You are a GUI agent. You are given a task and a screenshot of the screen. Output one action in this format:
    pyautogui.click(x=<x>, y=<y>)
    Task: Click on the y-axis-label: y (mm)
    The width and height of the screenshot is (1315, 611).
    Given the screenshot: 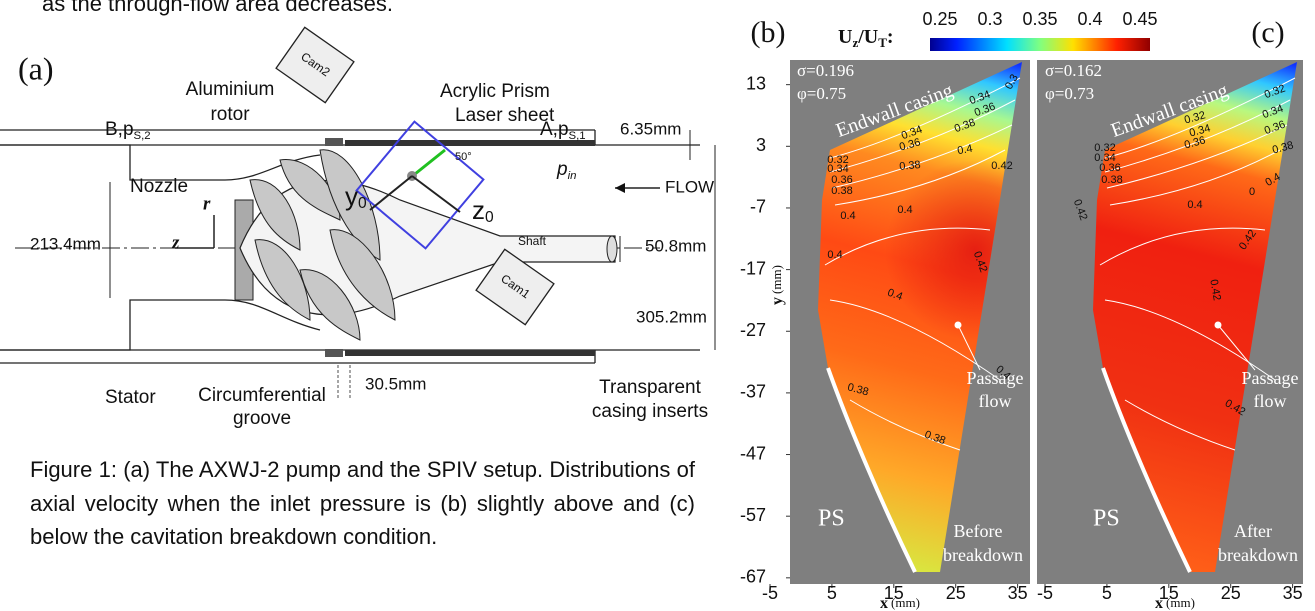 What is the action you would take?
    pyautogui.click(x=777, y=285)
    